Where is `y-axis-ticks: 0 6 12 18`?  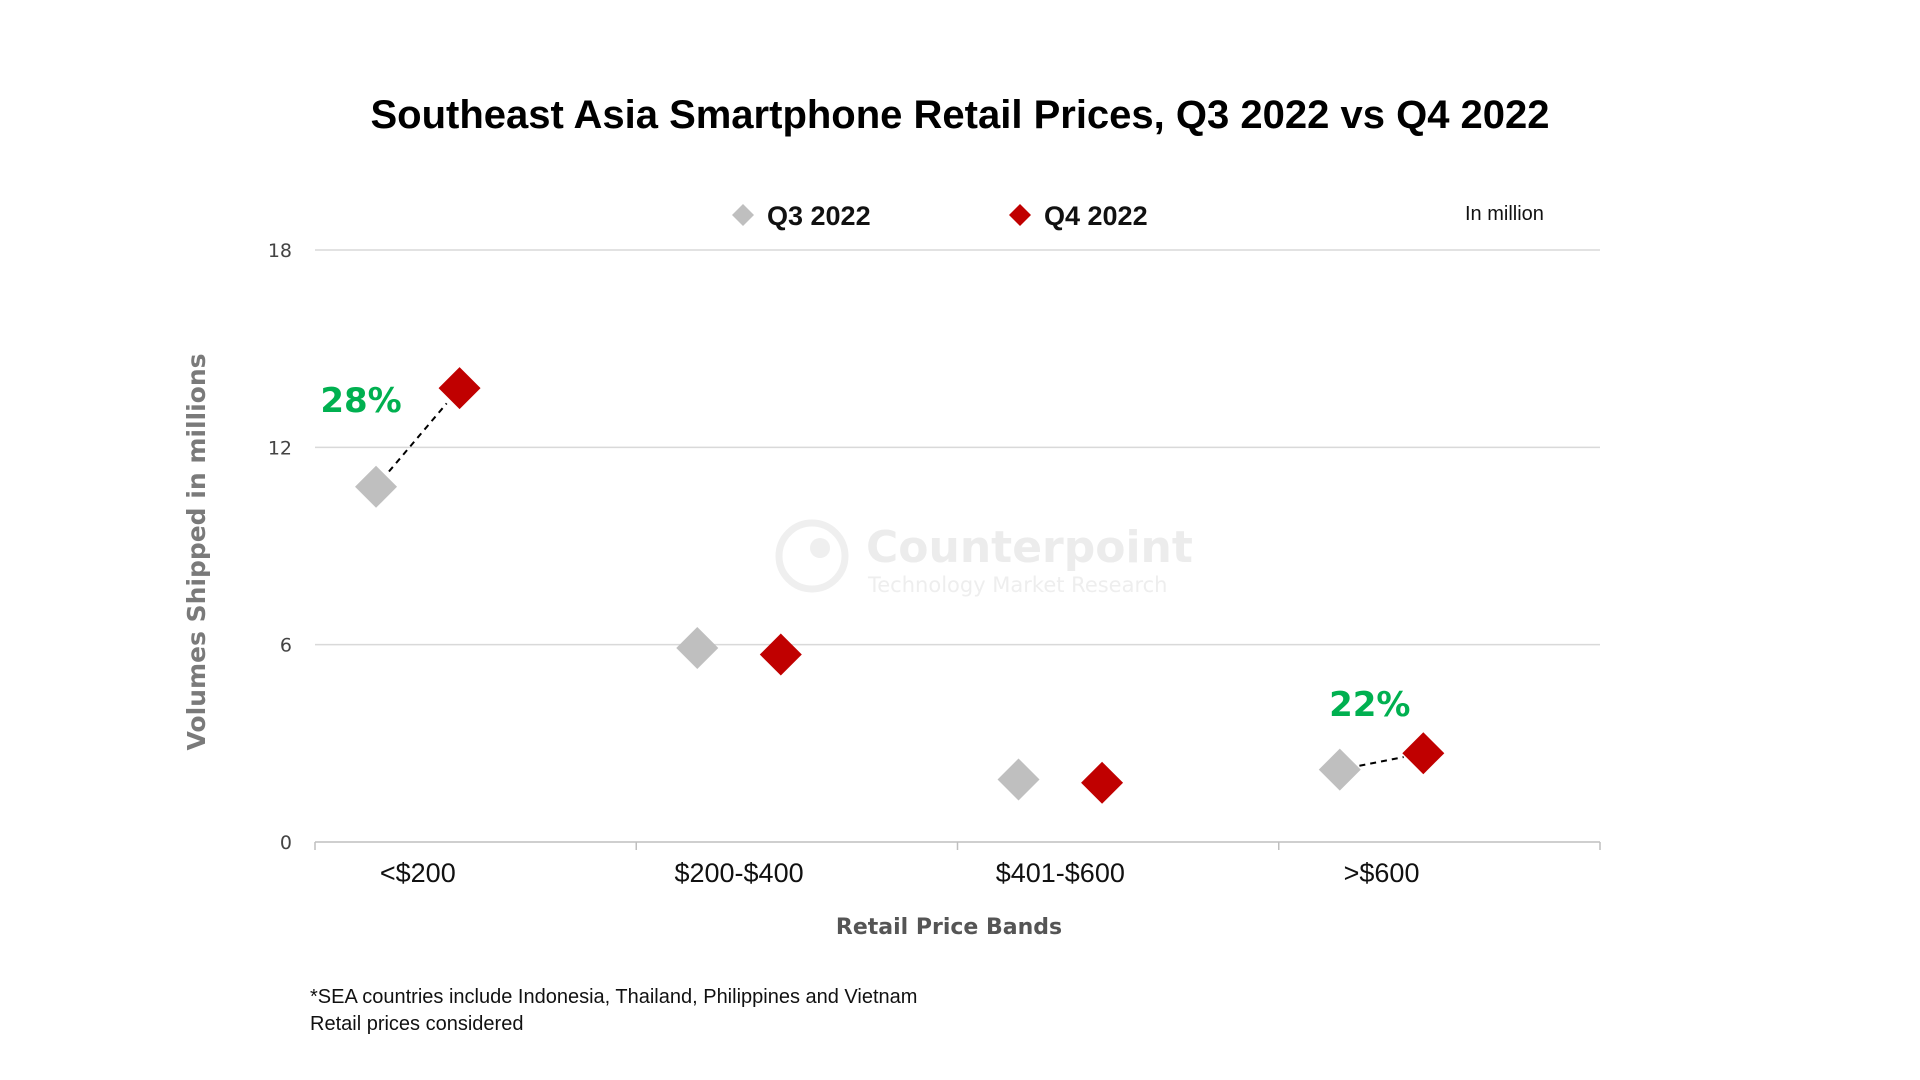
y-axis-ticks: 0 6 12 18 is located at coordinates (280, 547).